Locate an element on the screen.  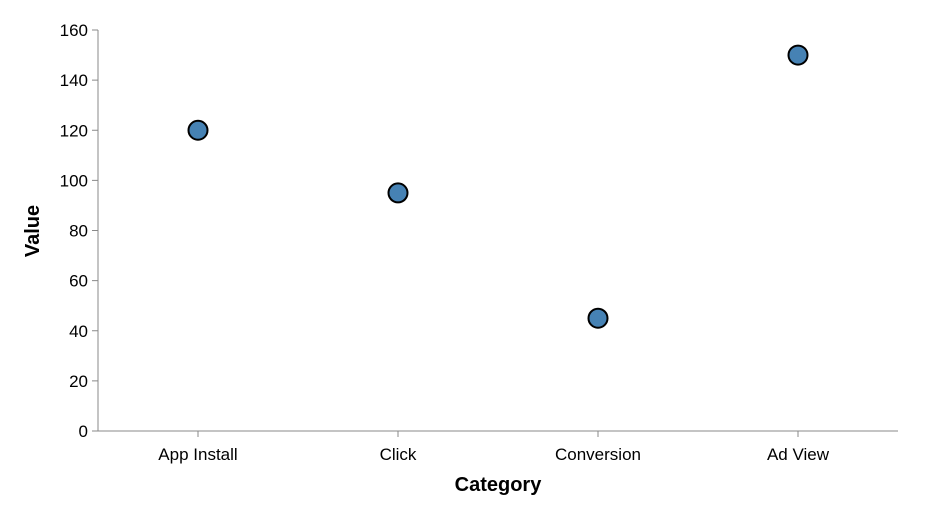
y-tick-label: 20 is located at coordinates (78, 381).